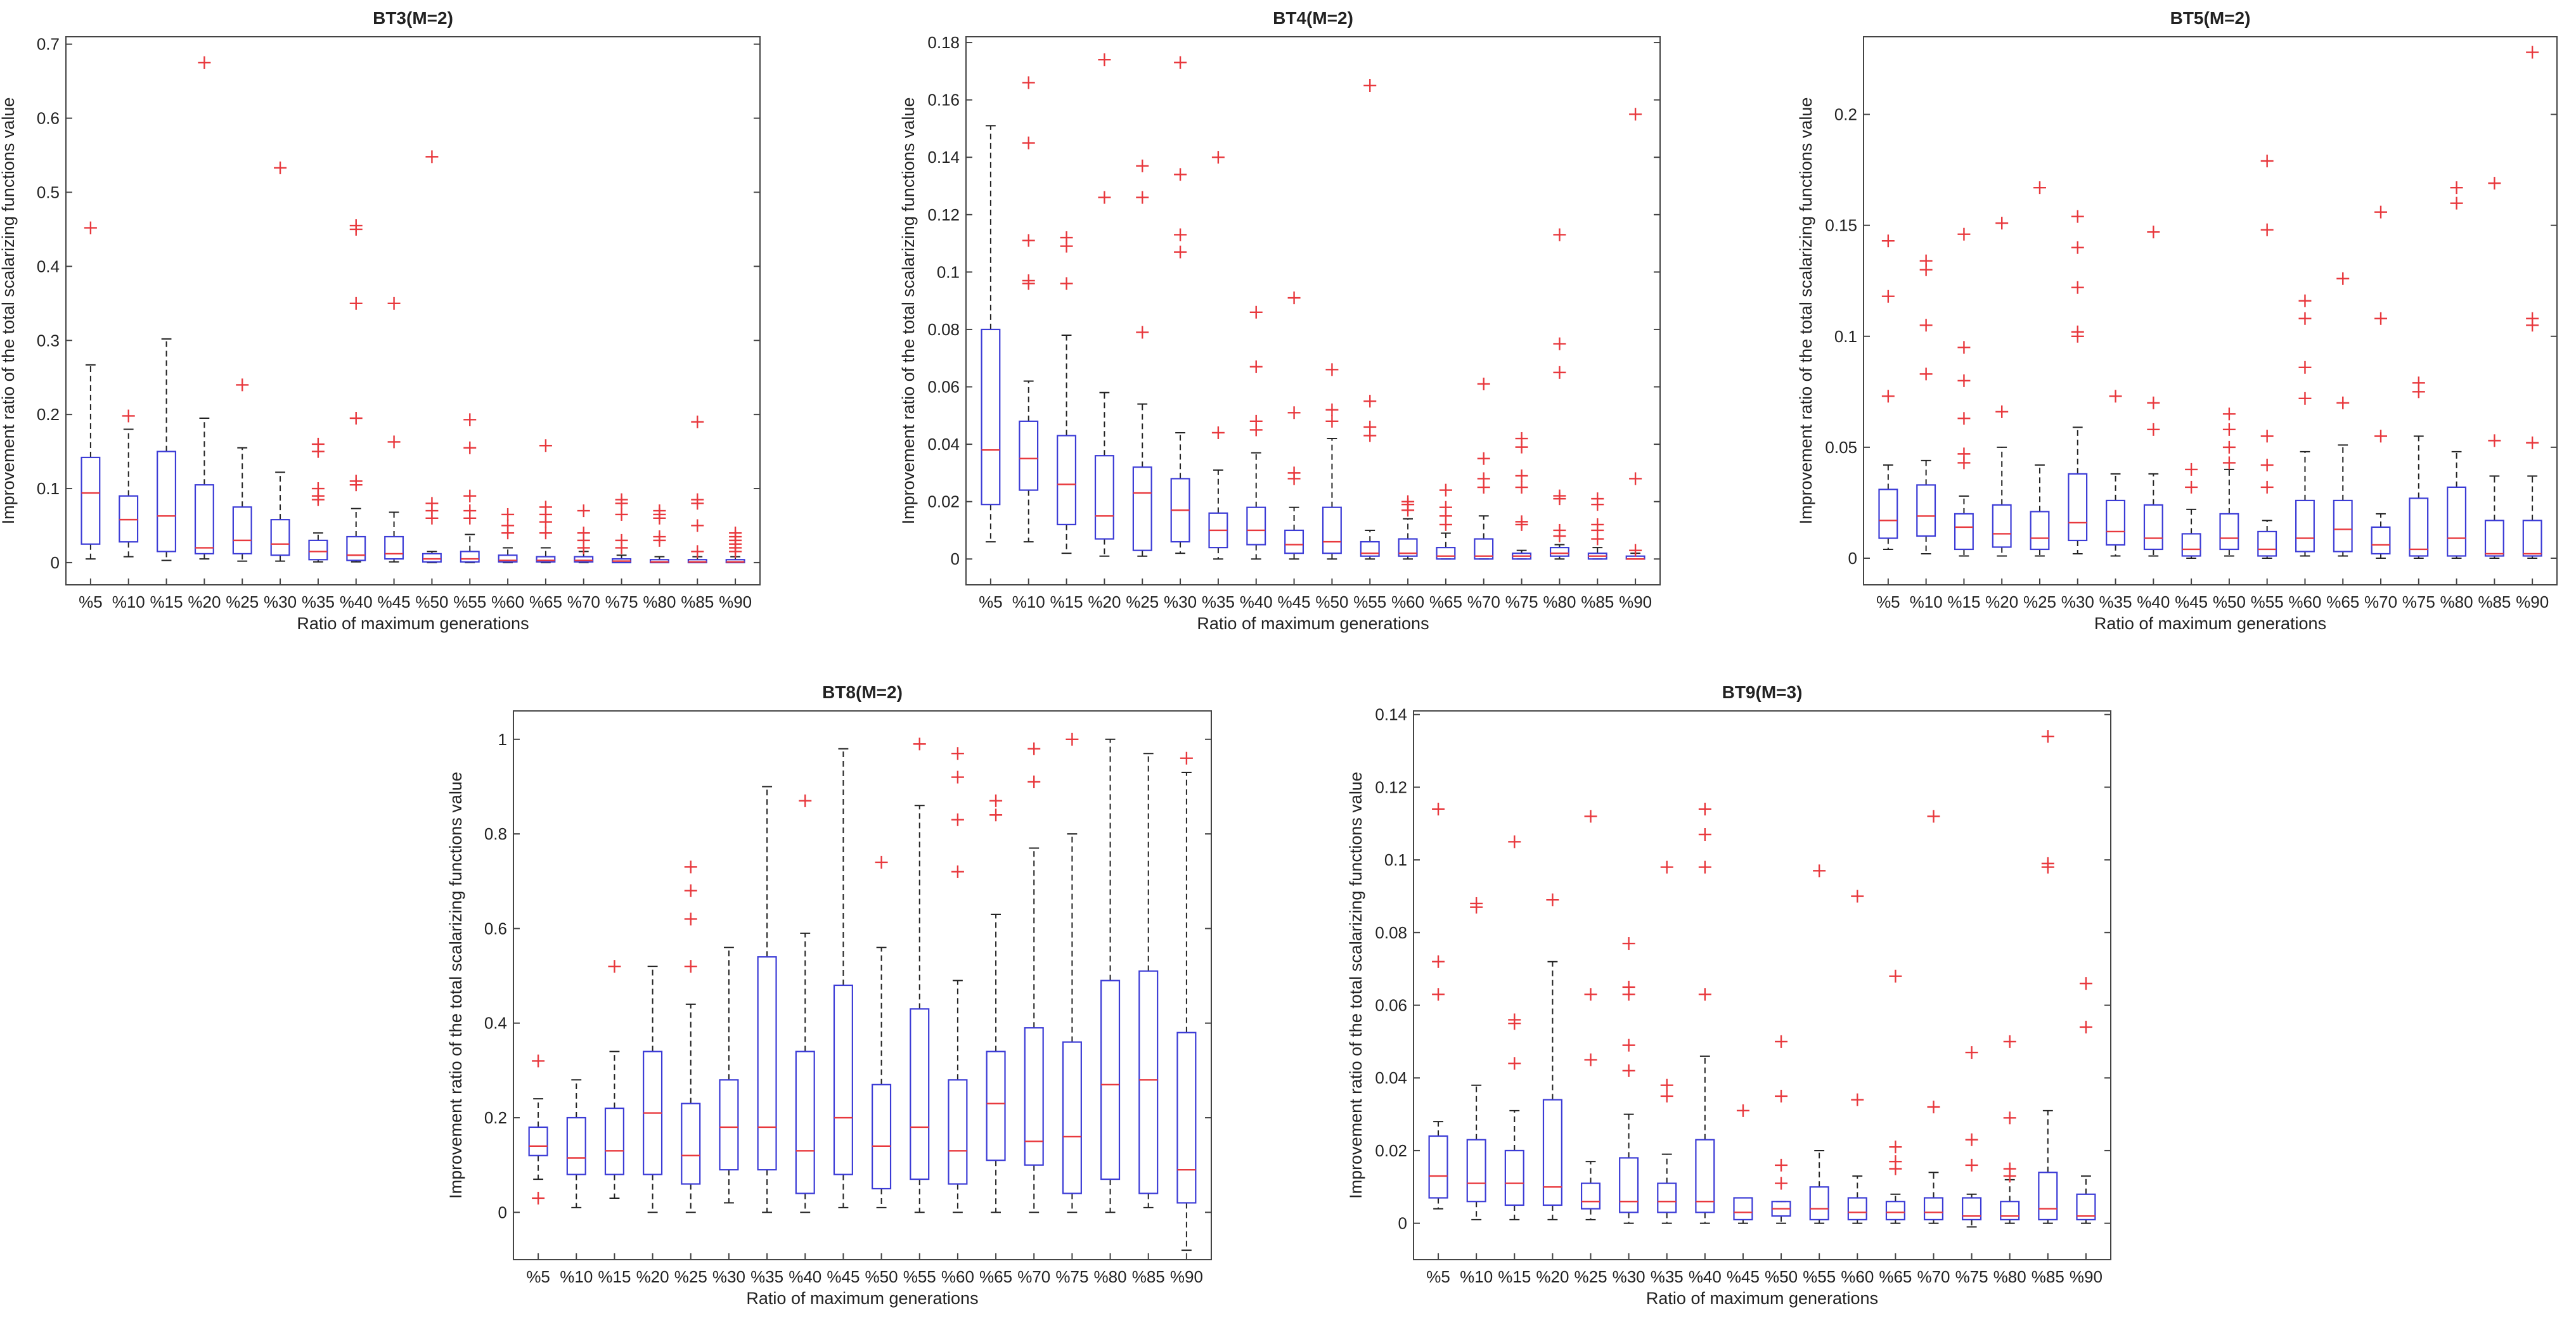  I want to click on box-%70, so click(1484, 468).